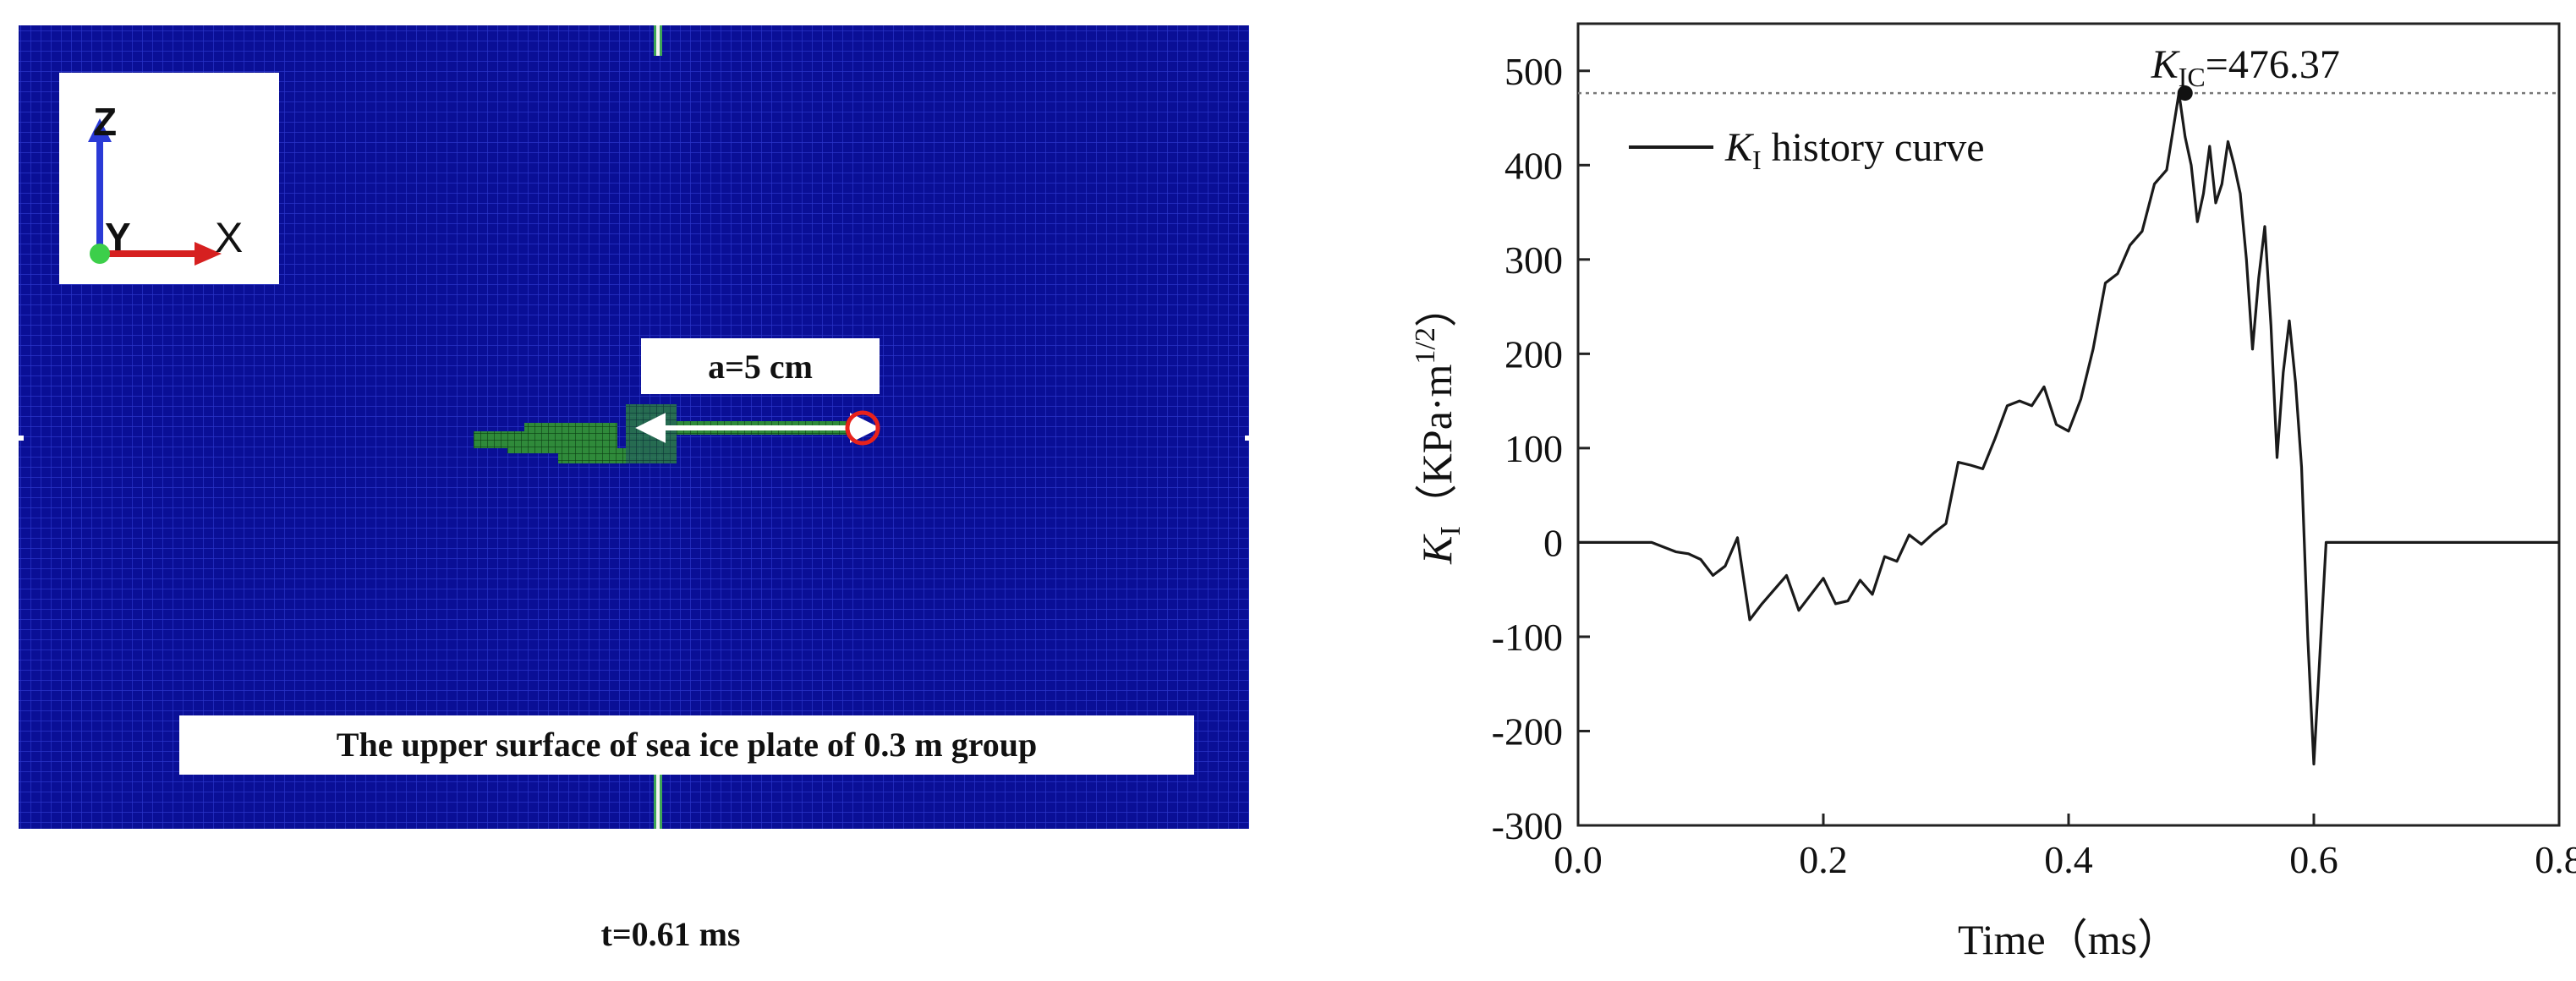 Image resolution: width=2576 pixels, height=981 pixels. Describe the element at coordinates (1527, 825) in the screenshot. I see `y-tick-label: -300` at that location.